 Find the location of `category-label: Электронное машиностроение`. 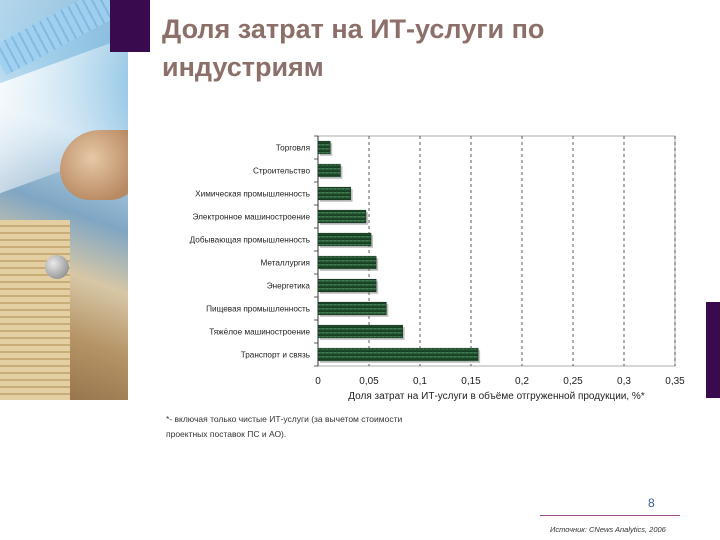

category-label: Электронное машиностроение is located at coordinates (252, 217).